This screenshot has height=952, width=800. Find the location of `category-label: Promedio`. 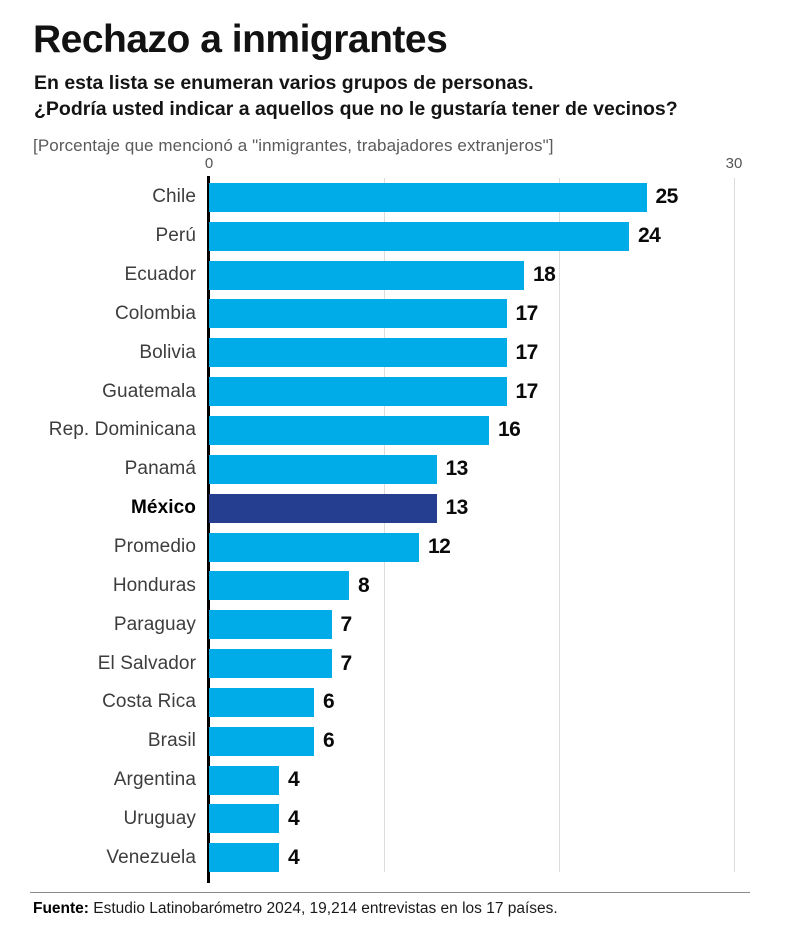

category-label: Promedio is located at coordinates (154, 547).